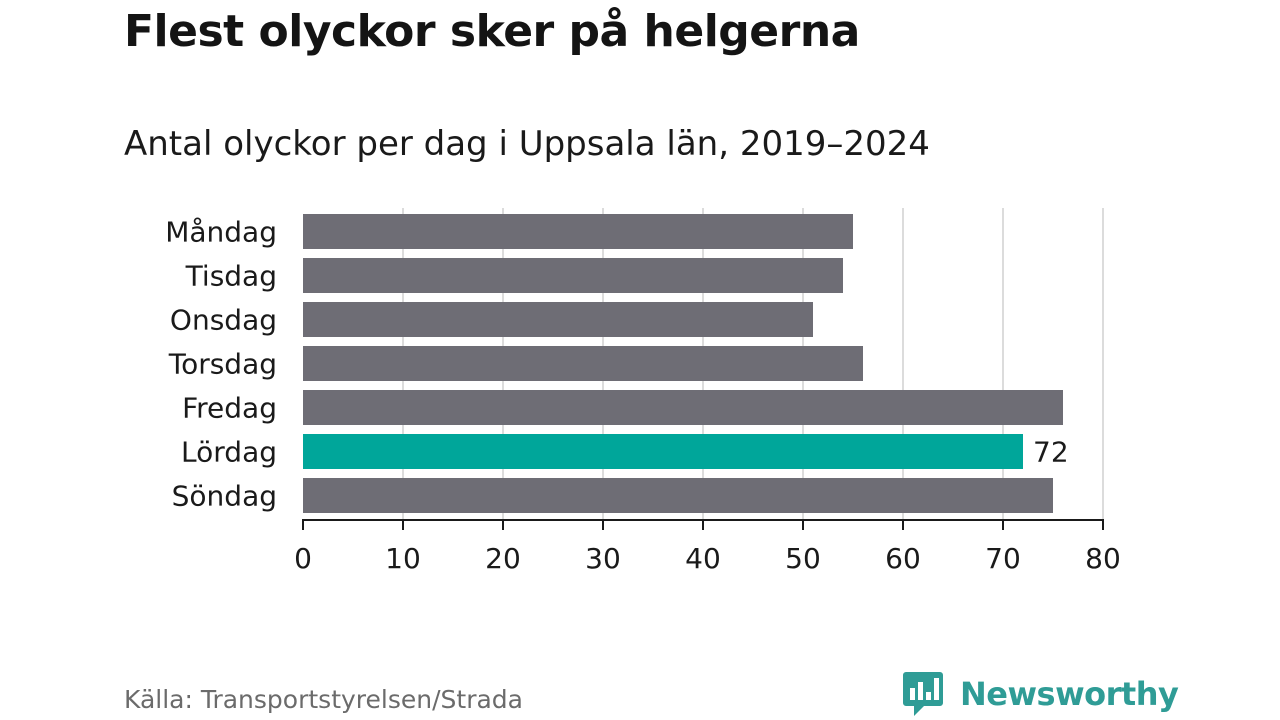 The width and height of the screenshot is (1280, 720). What do you see at coordinates (603, 558) in the screenshot?
I see `x-tick-label: 30` at bounding box center [603, 558].